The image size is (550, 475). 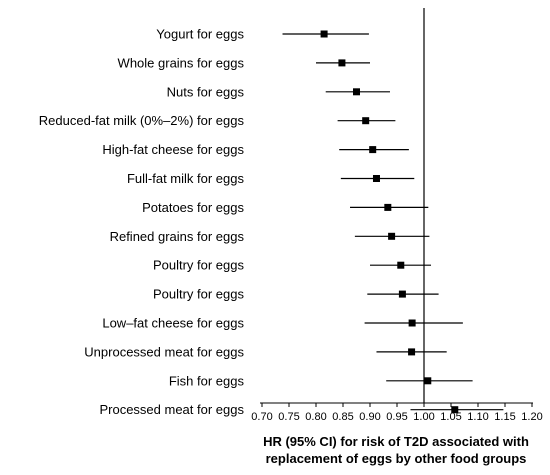 What do you see at coordinates (315, 417) in the screenshot?
I see `x-tick-label: 0.80` at bounding box center [315, 417].